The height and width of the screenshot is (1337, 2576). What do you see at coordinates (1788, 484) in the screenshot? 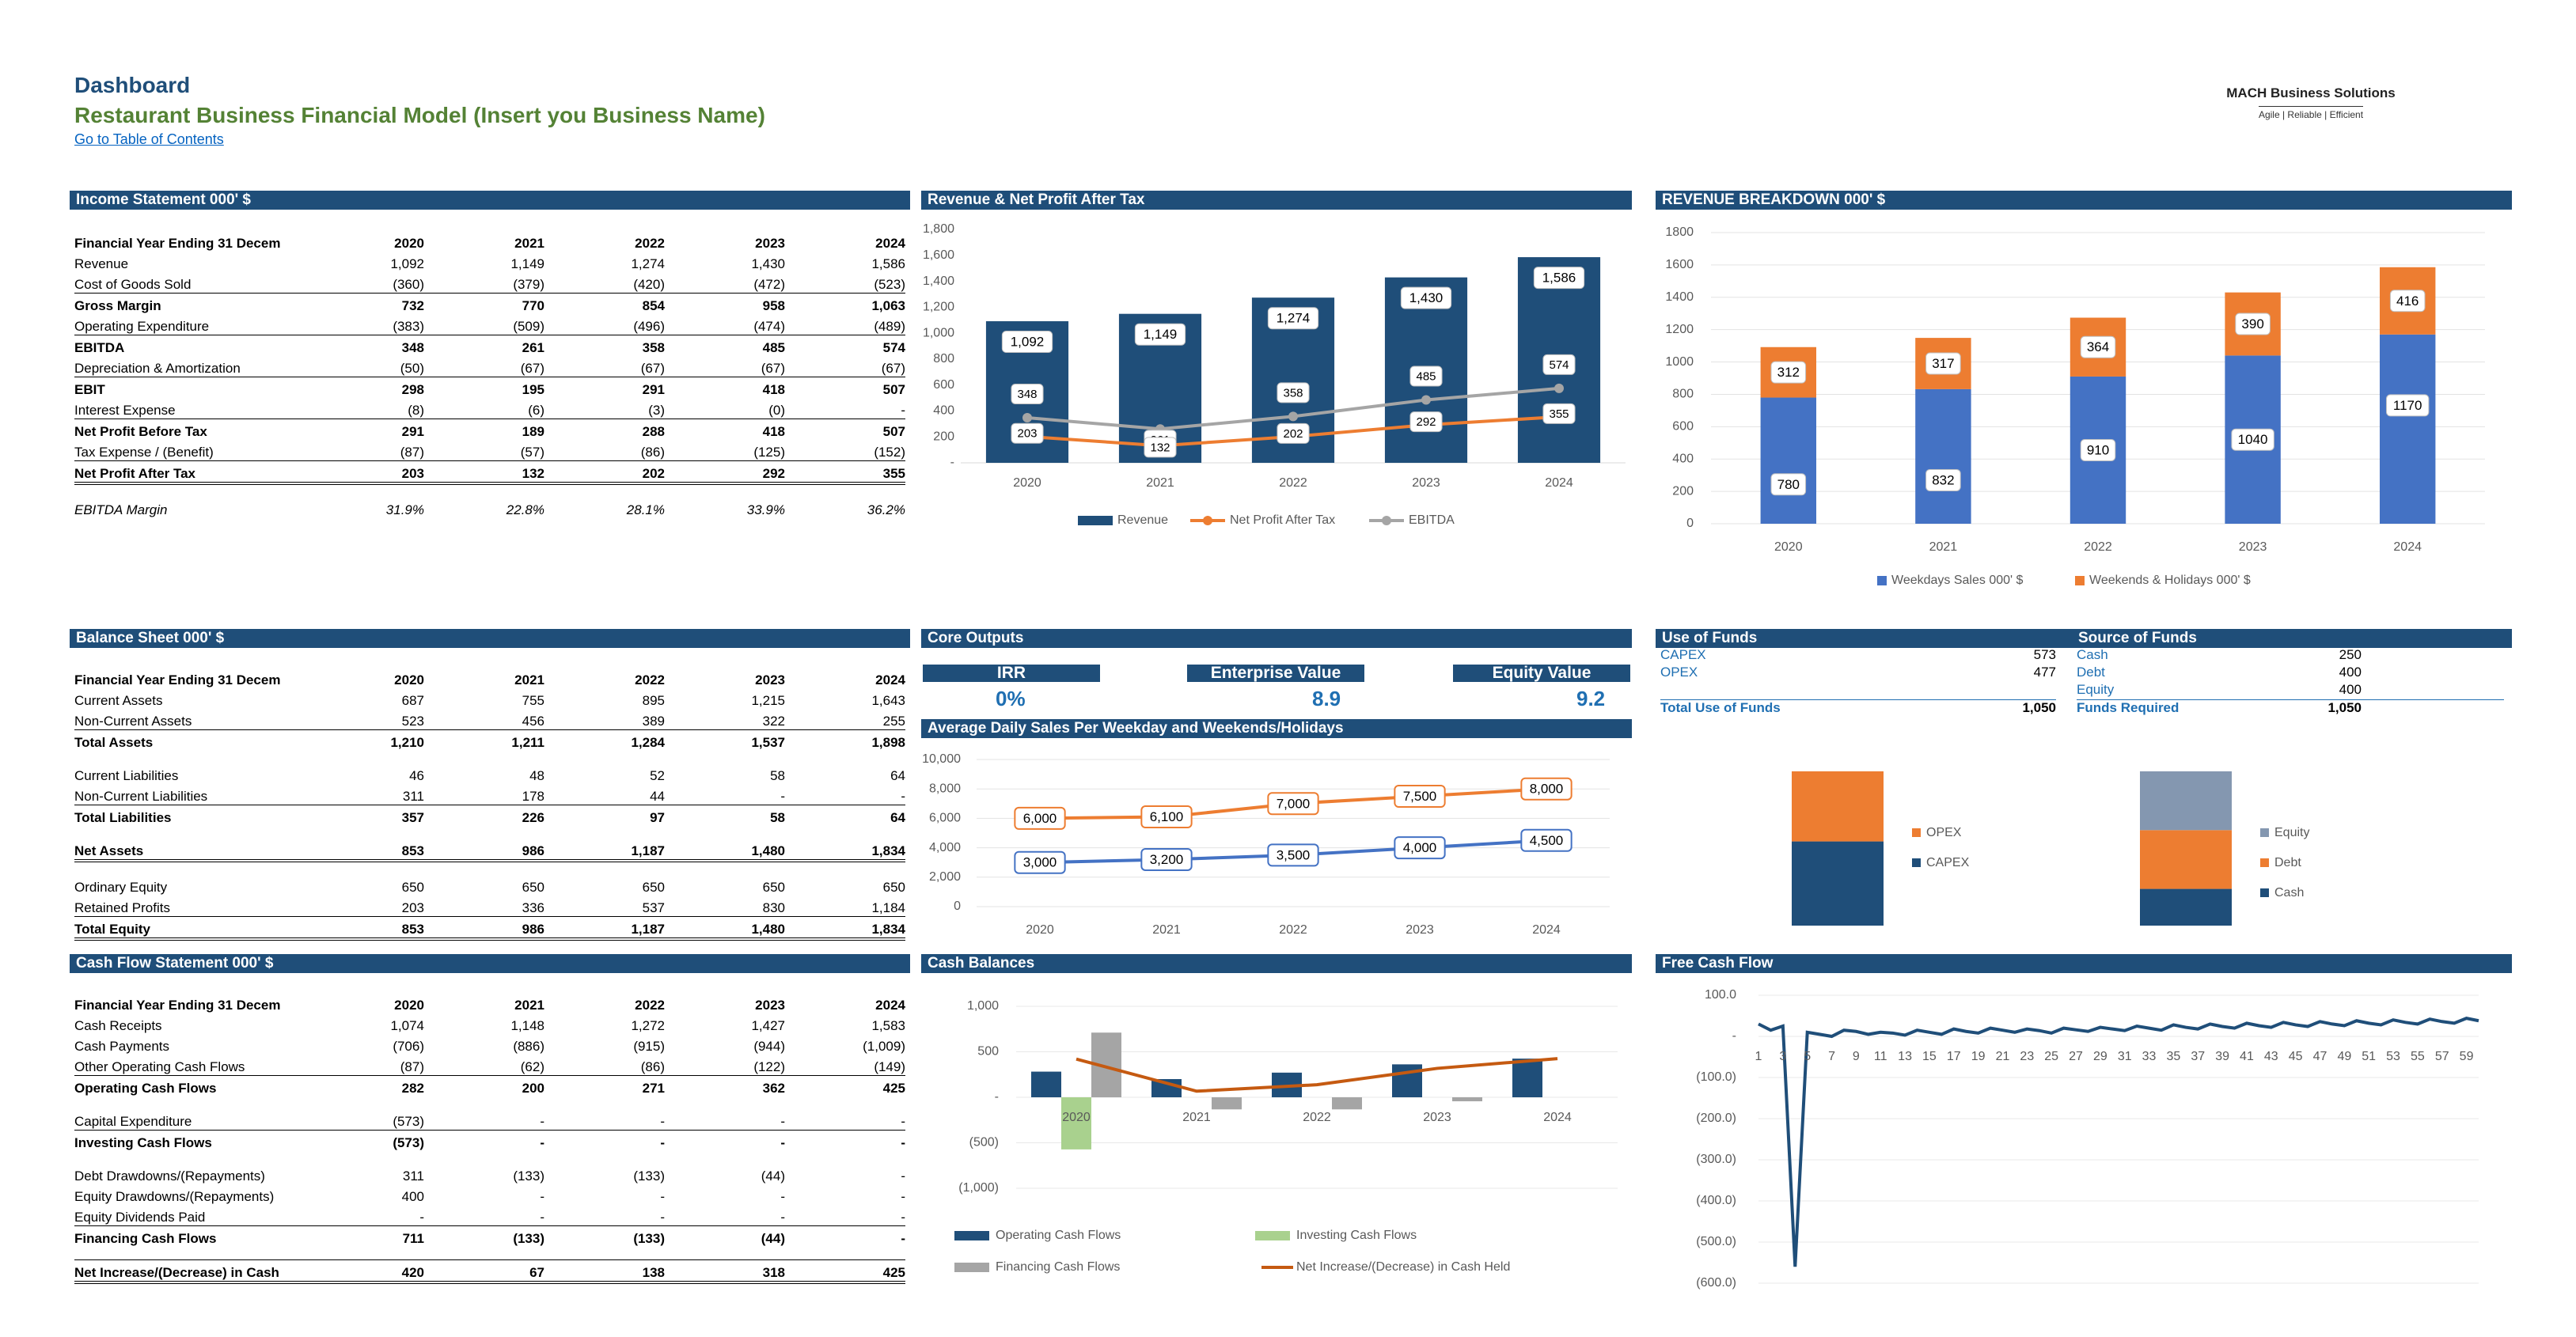
I see `weekday-data-label: 780` at bounding box center [1788, 484].